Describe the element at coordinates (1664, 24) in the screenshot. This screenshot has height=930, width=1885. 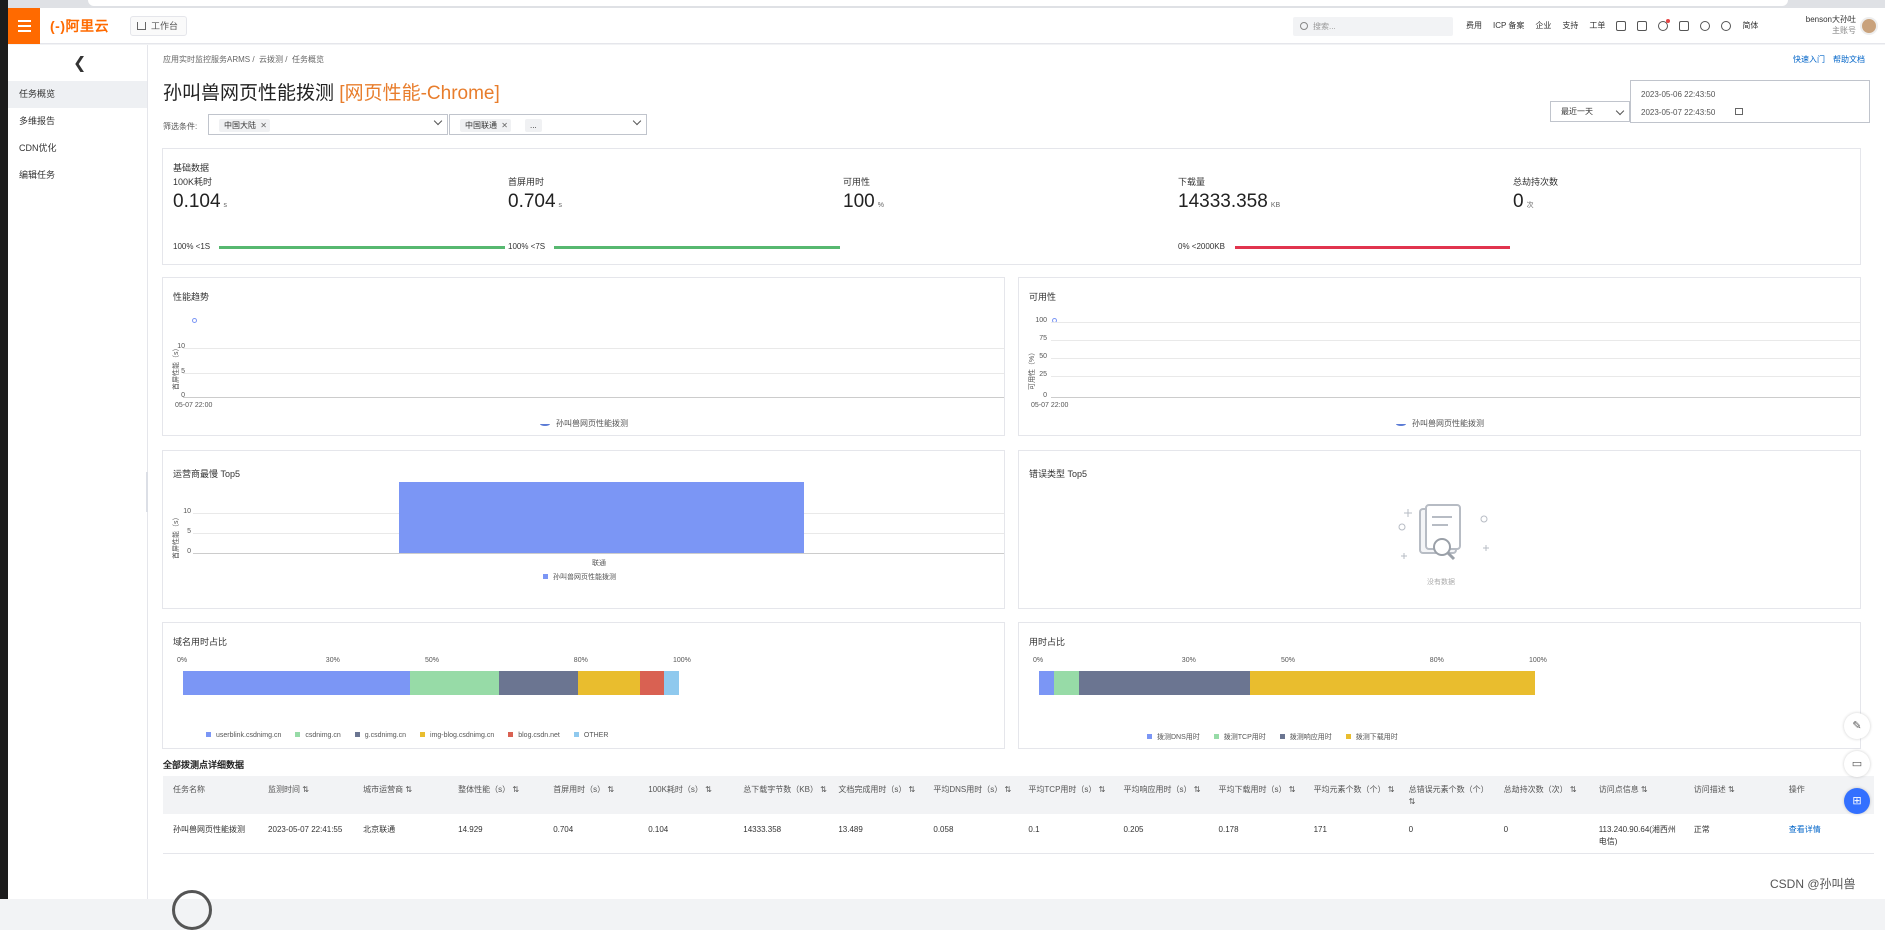
I see `bell-icon` at that location.